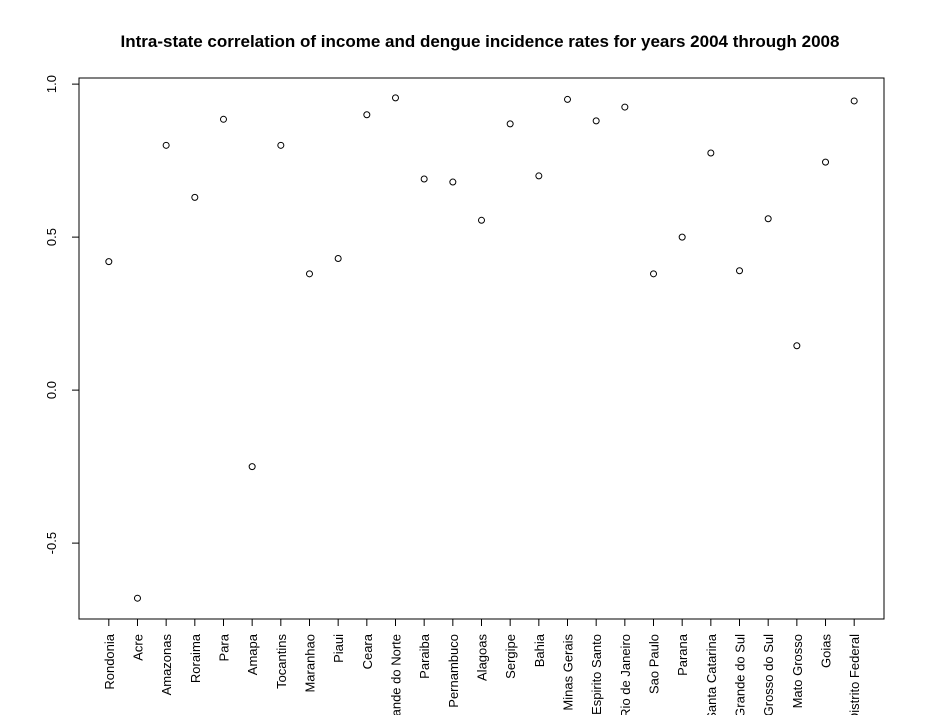  Describe the element at coordinates (338, 648) in the screenshot. I see `x-tick-label: Piaui` at that location.